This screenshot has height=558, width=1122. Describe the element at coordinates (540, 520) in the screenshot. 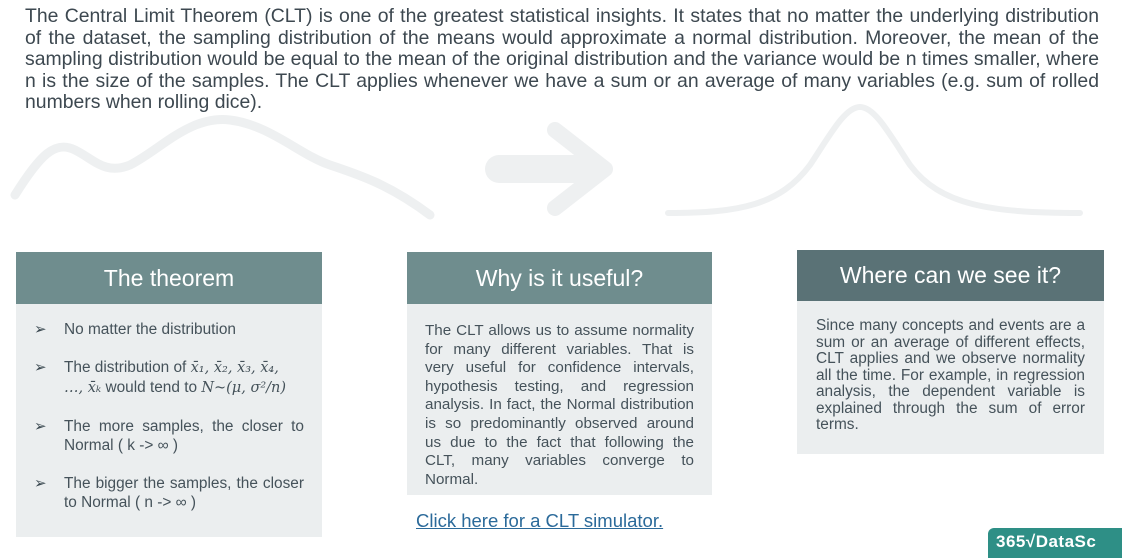

I see `clt-simulator-link: Click here for a CLT simulator.` at that location.